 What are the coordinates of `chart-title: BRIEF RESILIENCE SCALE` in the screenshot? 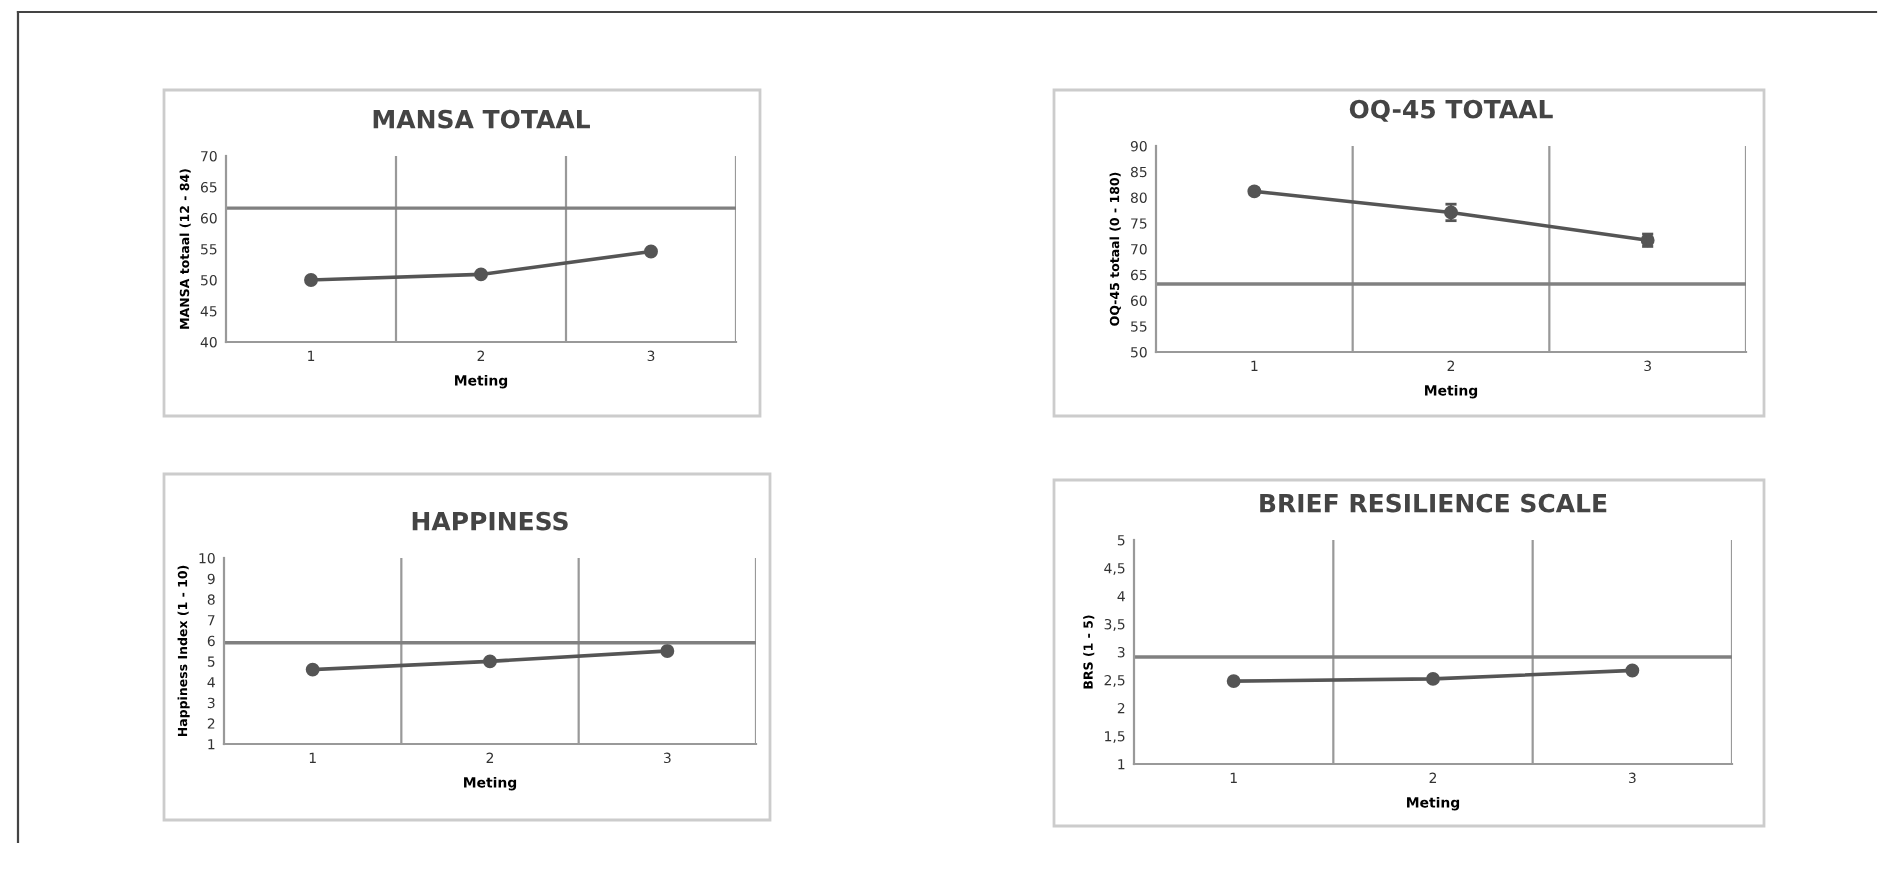 It's located at (1433, 503).